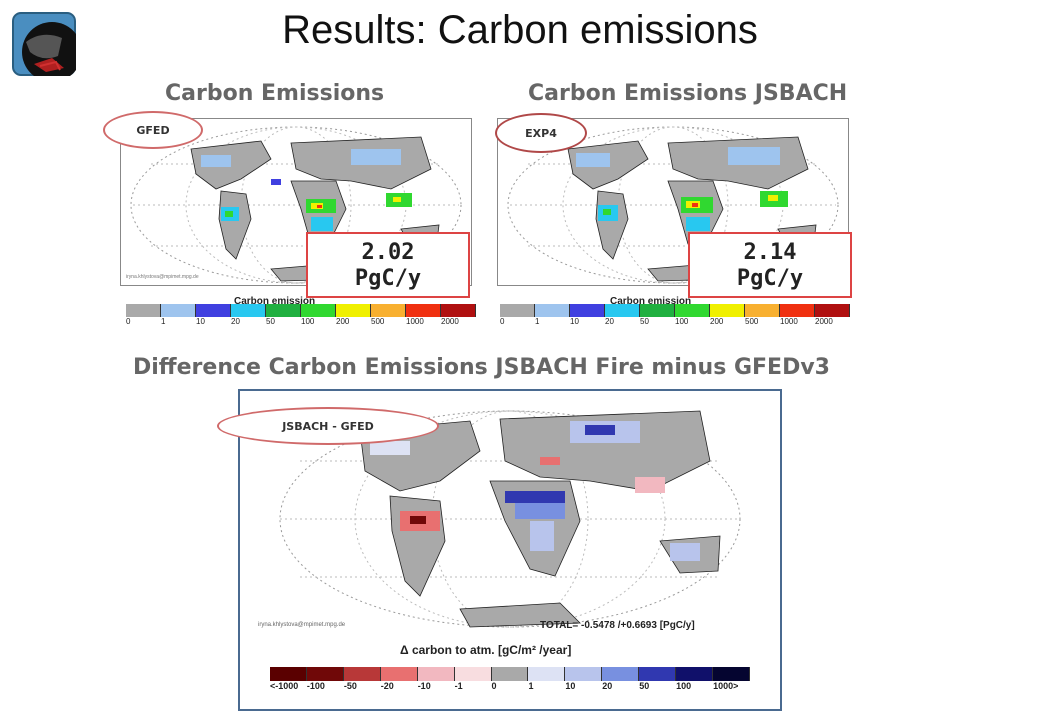 The height and width of the screenshot is (720, 1040). Describe the element at coordinates (328, 426) in the screenshot. I see `jsbach-gfed-tag-oval: JSBACH - GFED` at that location.